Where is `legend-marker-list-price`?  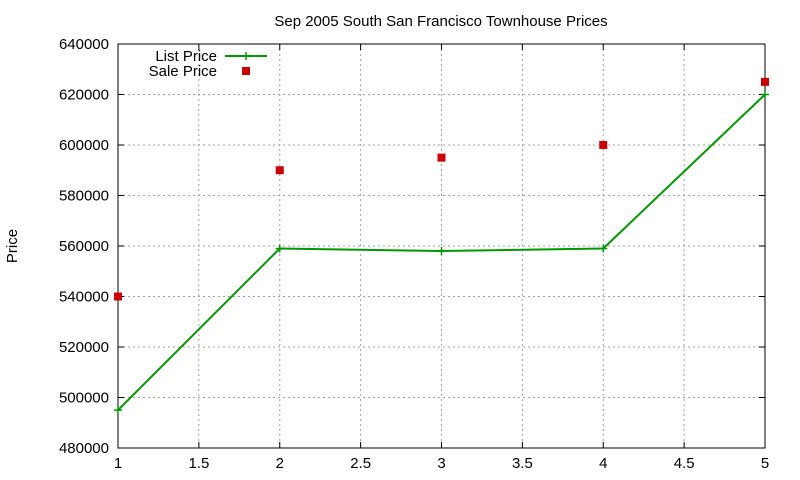 legend-marker-list-price is located at coordinates (246, 56).